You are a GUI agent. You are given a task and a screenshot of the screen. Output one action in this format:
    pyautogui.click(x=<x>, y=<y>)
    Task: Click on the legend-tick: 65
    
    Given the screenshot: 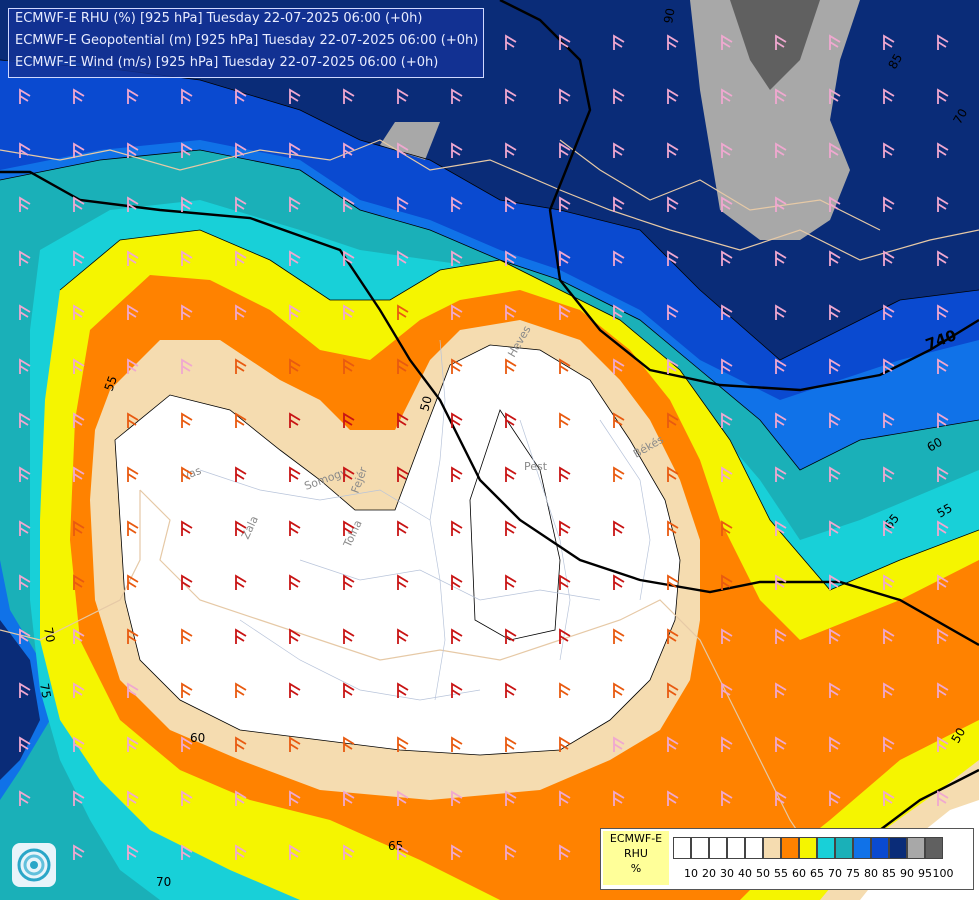 What is the action you would take?
    pyautogui.click(x=817, y=873)
    